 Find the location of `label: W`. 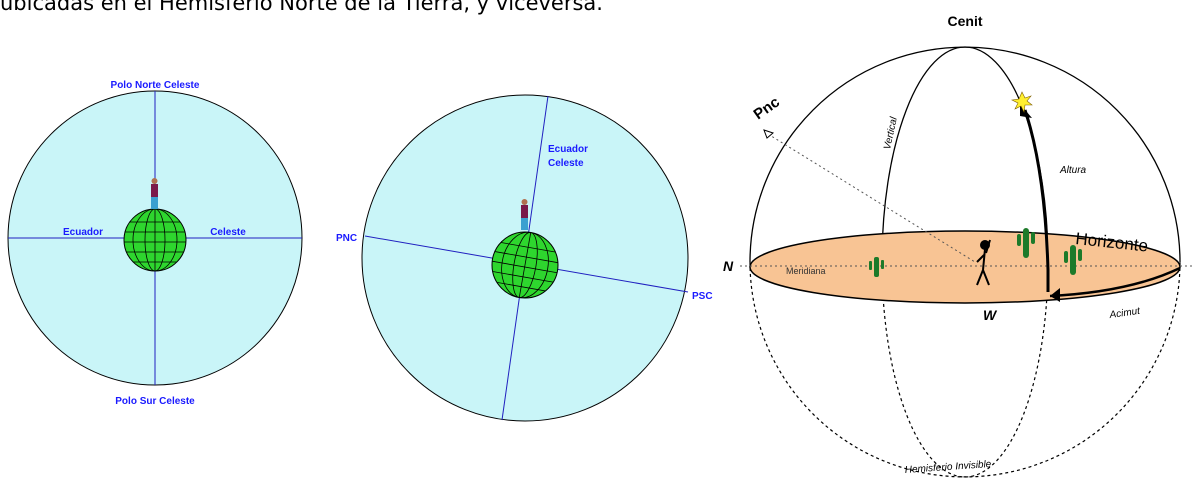

label: W is located at coordinates (990, 315).